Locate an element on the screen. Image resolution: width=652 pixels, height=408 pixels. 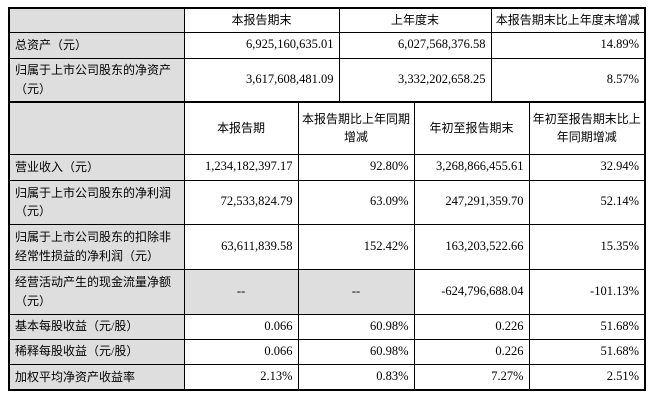
value-cell: 2.13% is located at coordinates (241, 377).